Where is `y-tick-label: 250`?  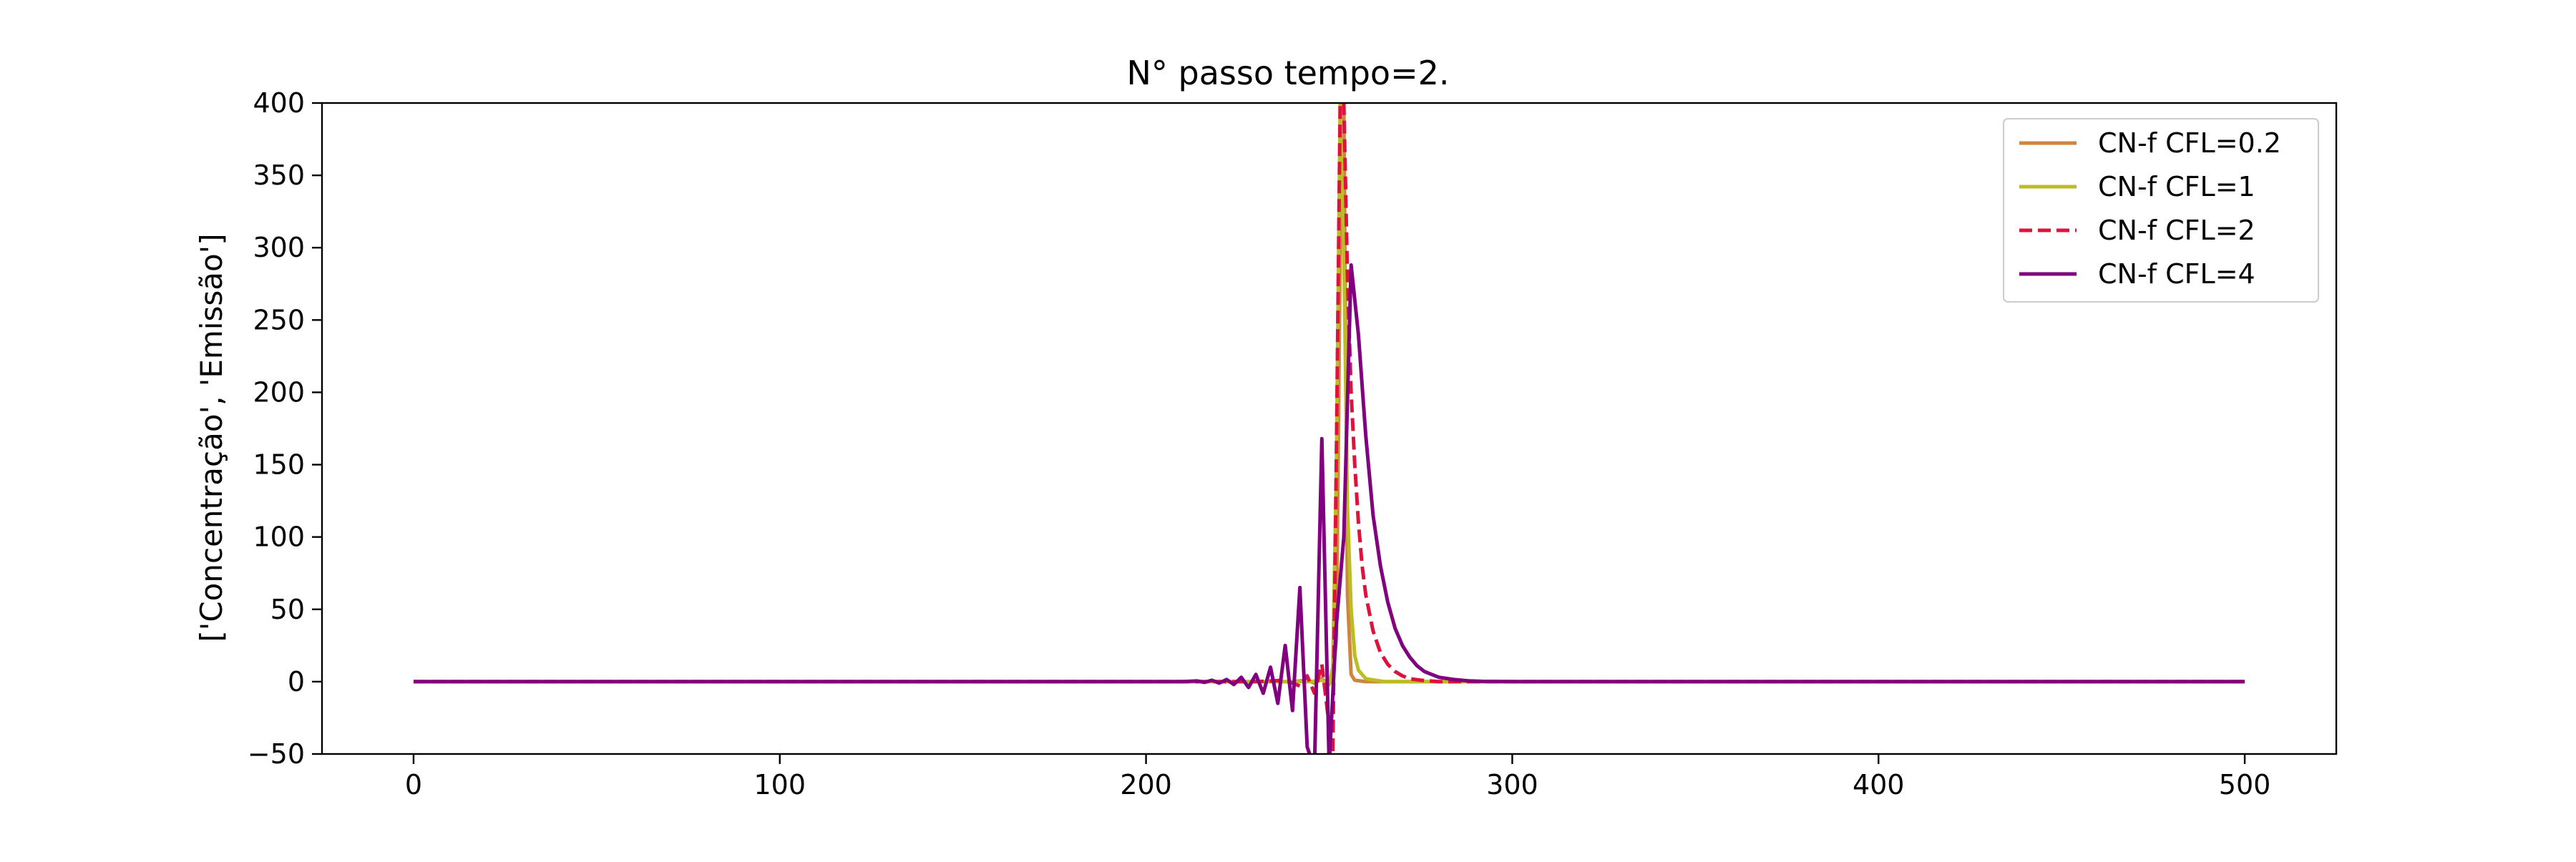 y-tick-label: 250 is located at coordinates (279, 320).